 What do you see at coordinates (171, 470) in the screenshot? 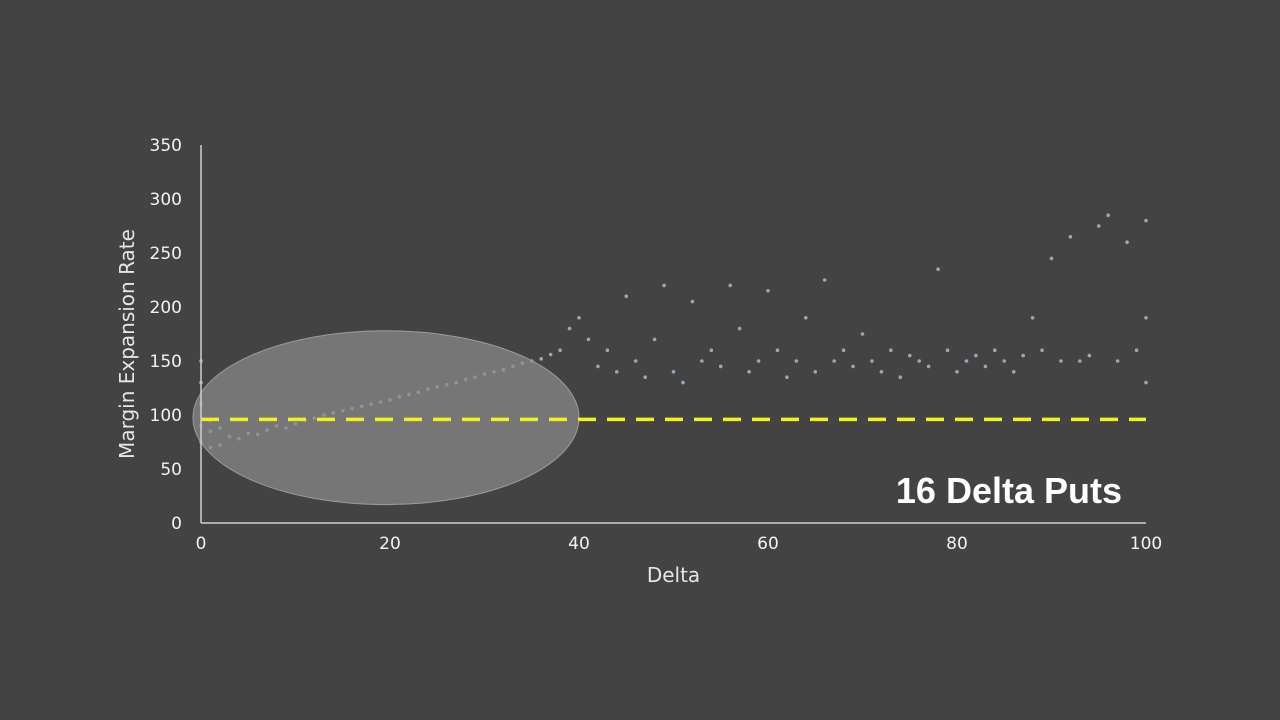
I see `y-tick-label: 50` at bounding box center [171, 470].